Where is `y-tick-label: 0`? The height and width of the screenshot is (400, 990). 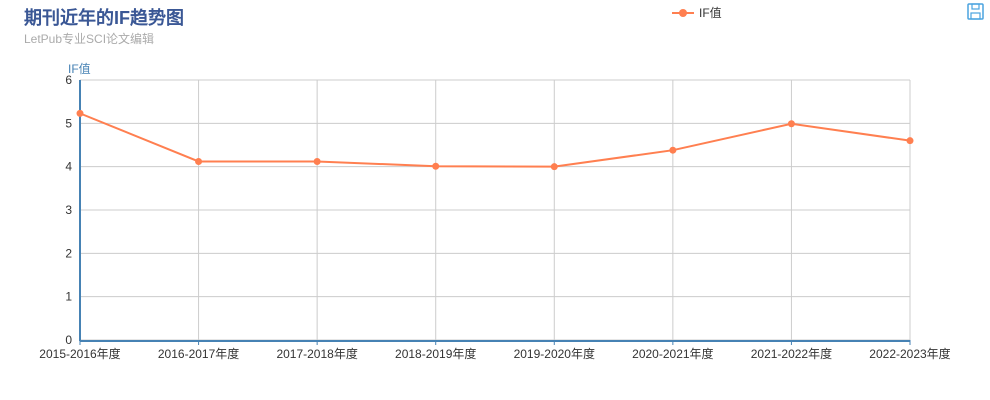
y-tick-label: 0 is located at coordinates (68, 340).